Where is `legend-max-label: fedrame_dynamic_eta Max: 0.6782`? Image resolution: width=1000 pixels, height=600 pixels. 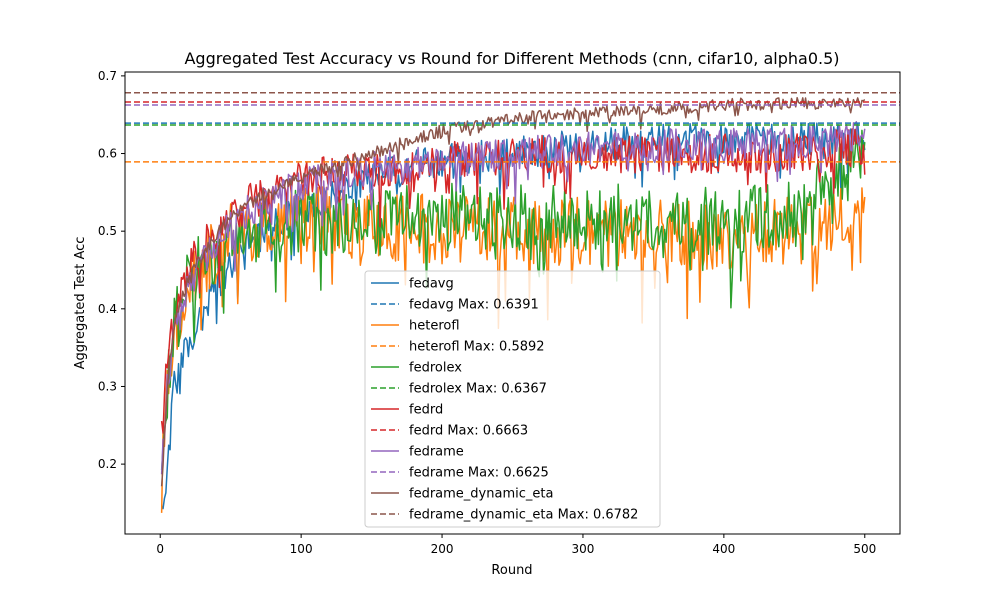 legend-max-label: fedrame_dynamic_eta Max: 0.6782 is located at coordinates (523, 515).